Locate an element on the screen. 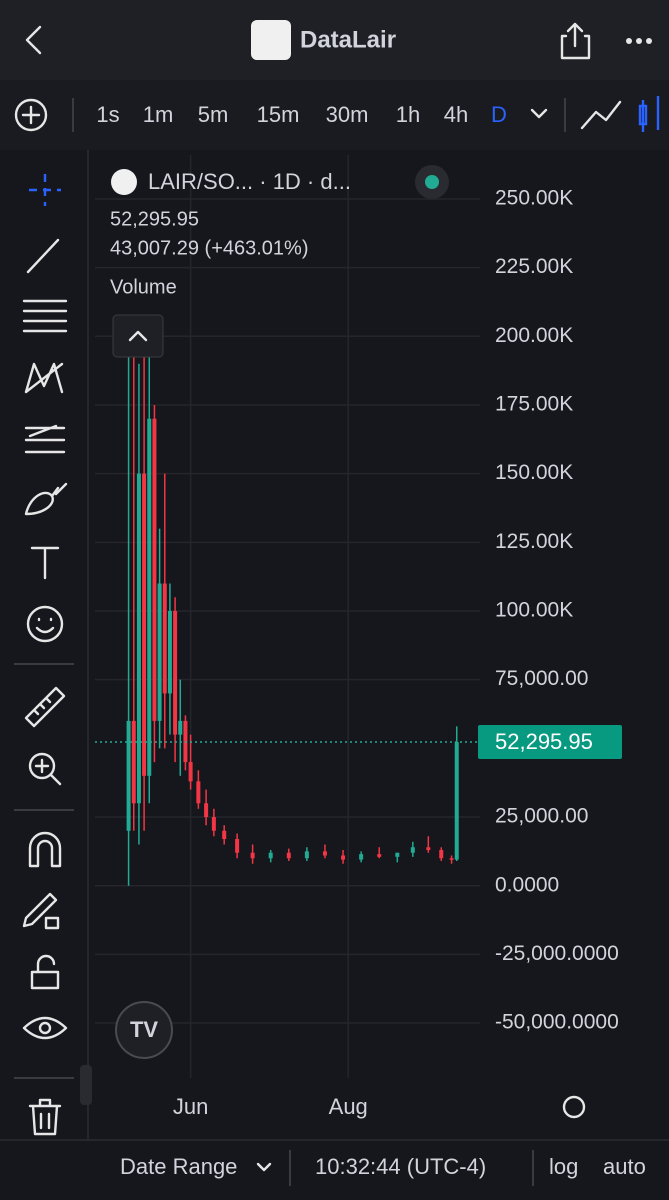  pattern-tool is located at coordinates (44, 378).